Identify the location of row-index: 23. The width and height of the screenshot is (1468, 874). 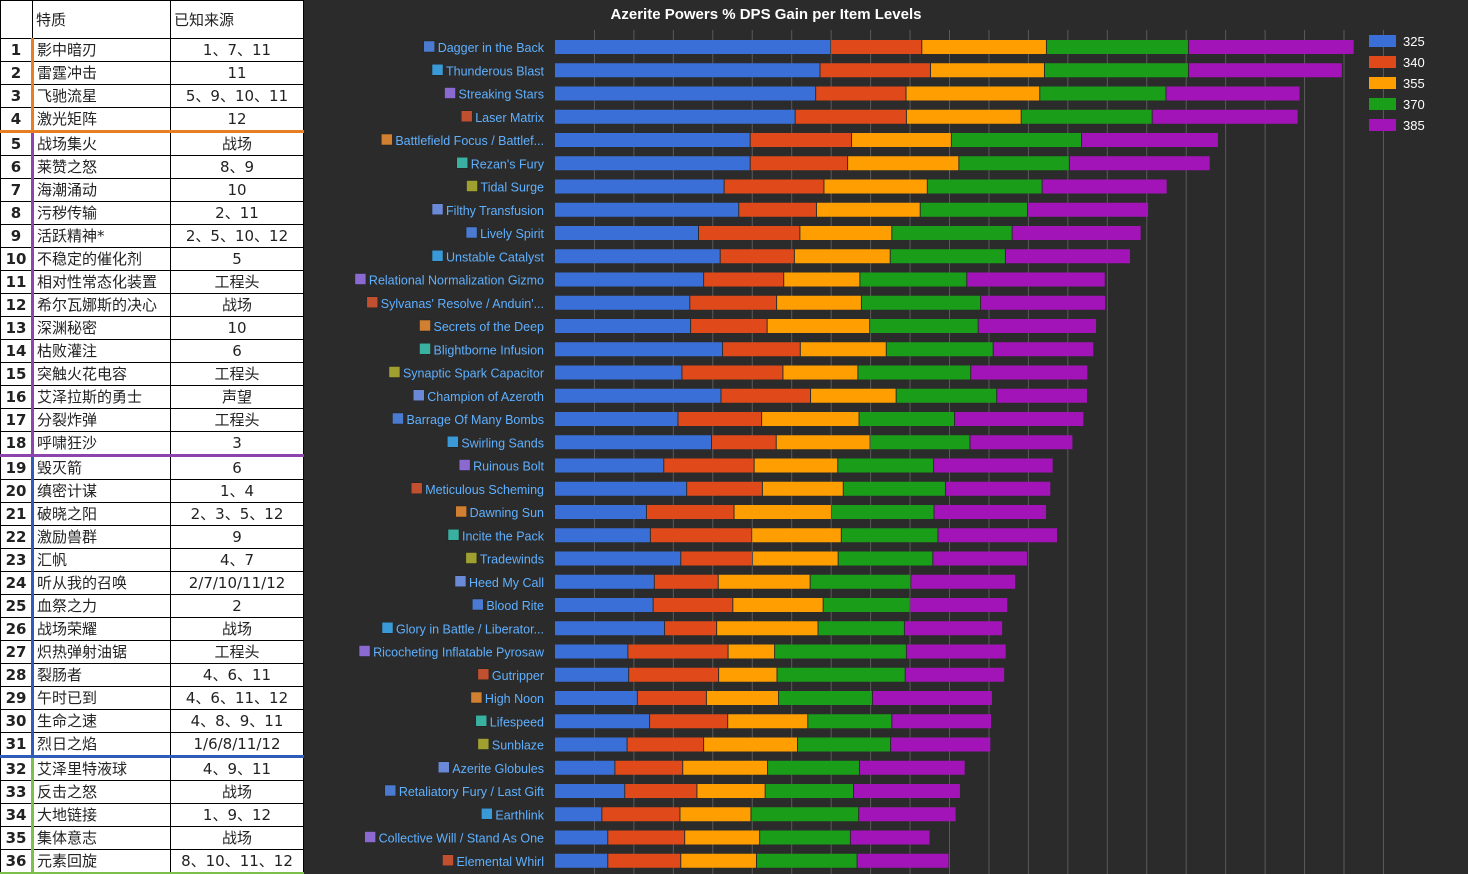
(17, 560).